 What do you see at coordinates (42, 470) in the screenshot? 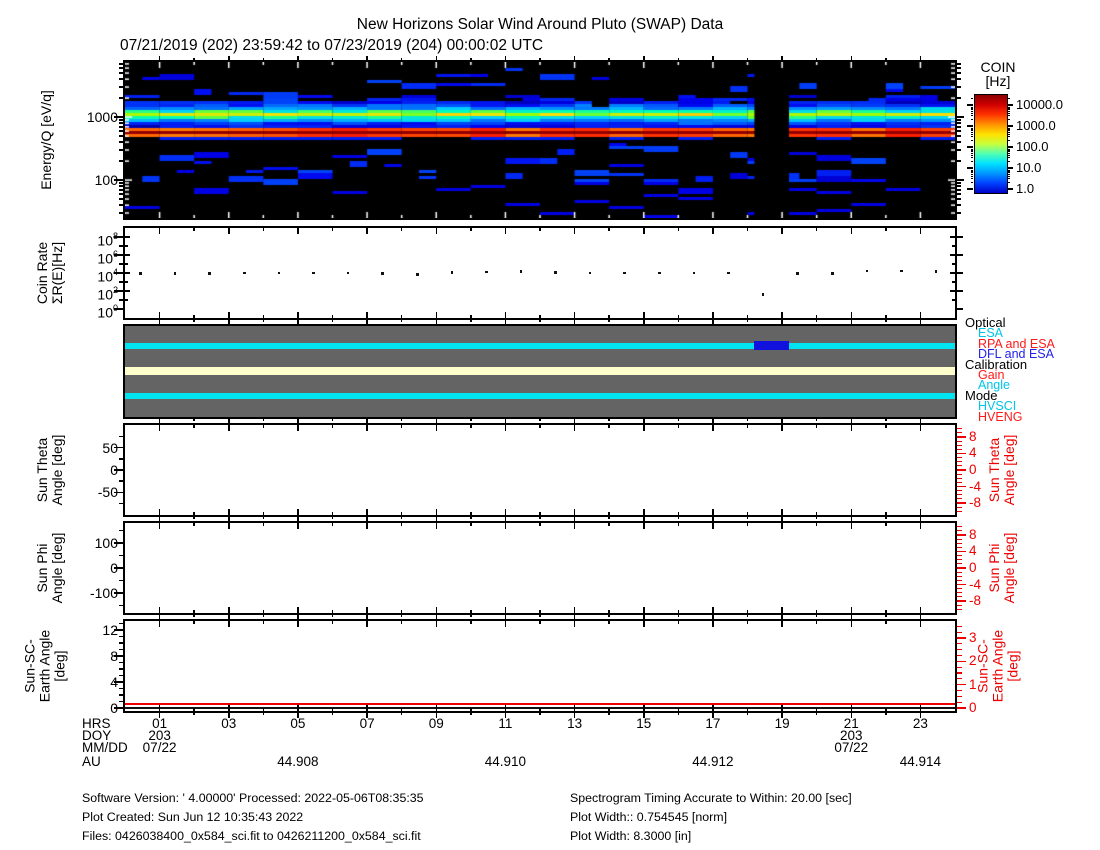
I see `axis-title-line: Sun Theta` at bounding box center [42, 470].